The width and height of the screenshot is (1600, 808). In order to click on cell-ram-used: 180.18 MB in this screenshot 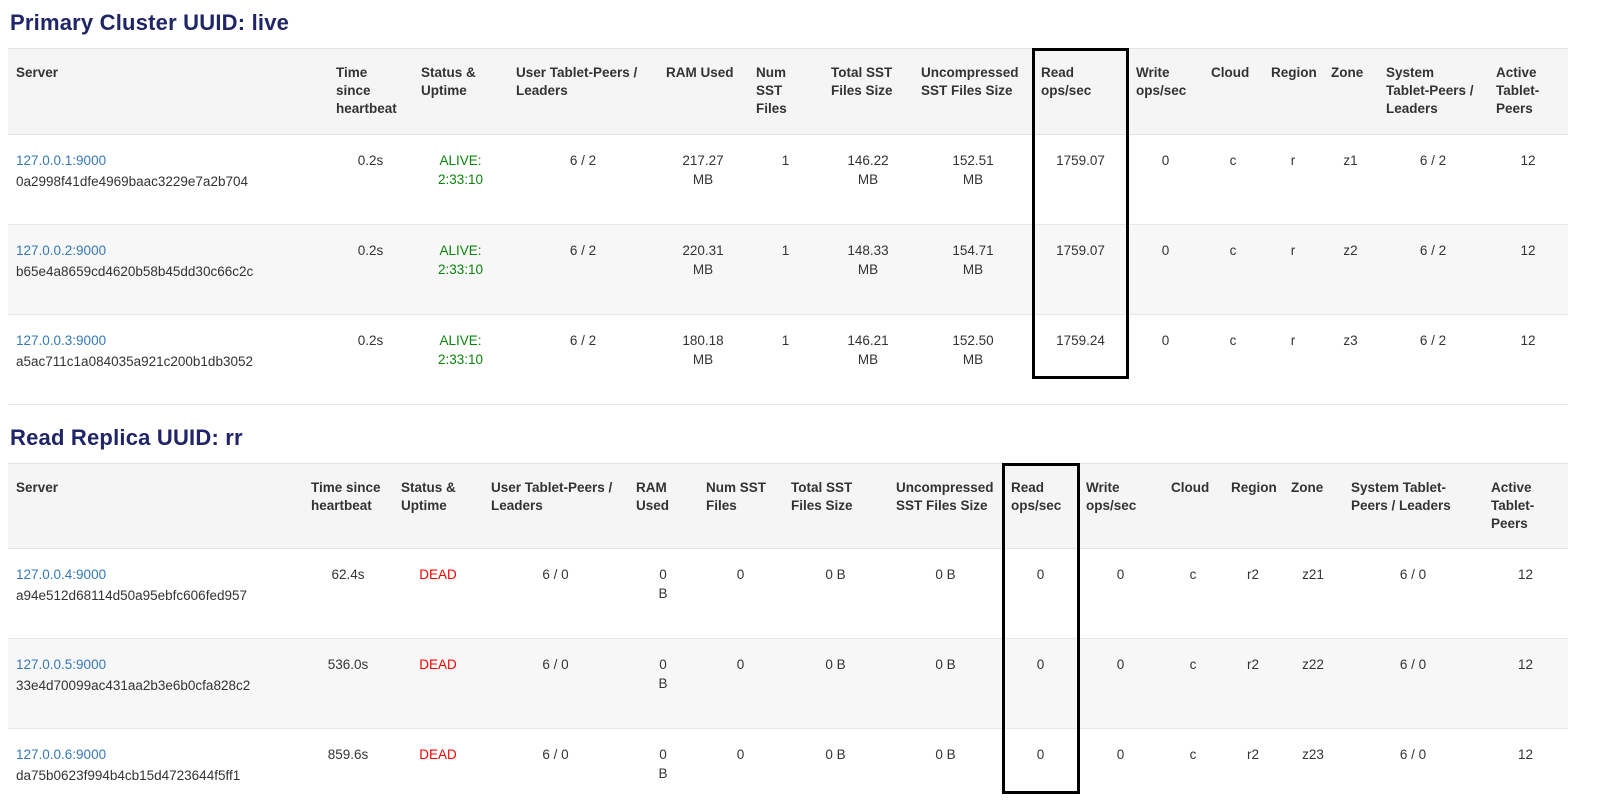, I will do `click(703, 349)`.